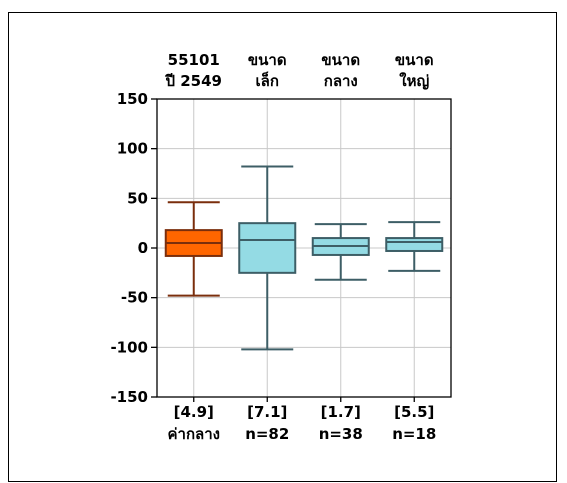 The width and height of the screenshot is (567, 483). Describe the element at coordinates (341, 412) in the screenshot. I see `bottom-label-2-0: [1.7]` at that location.